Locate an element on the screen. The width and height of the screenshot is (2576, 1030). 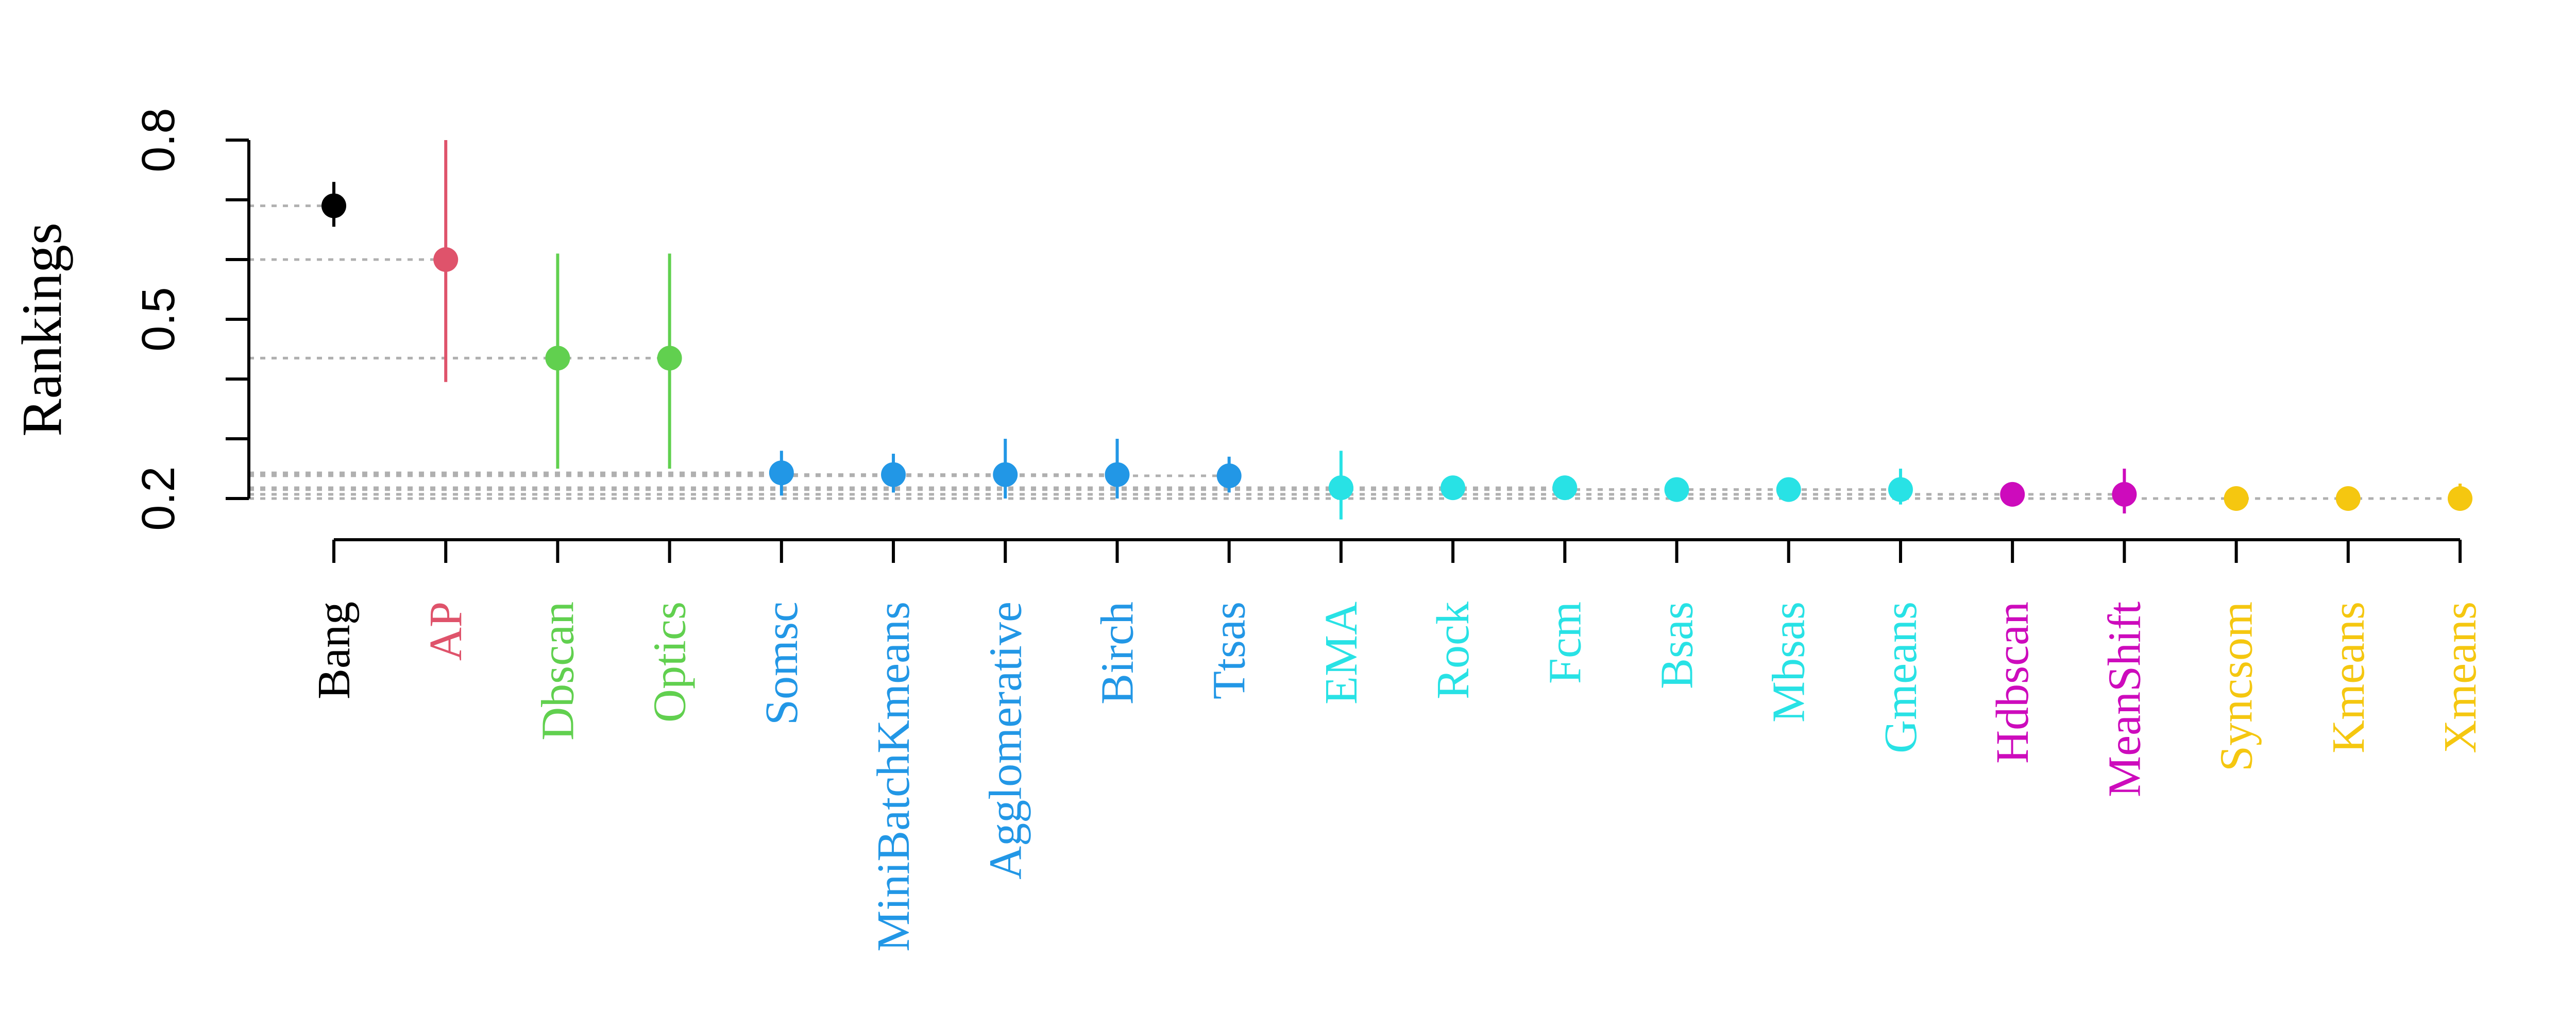
x-tick-label: Somsc is located at coordinates (781, 663).